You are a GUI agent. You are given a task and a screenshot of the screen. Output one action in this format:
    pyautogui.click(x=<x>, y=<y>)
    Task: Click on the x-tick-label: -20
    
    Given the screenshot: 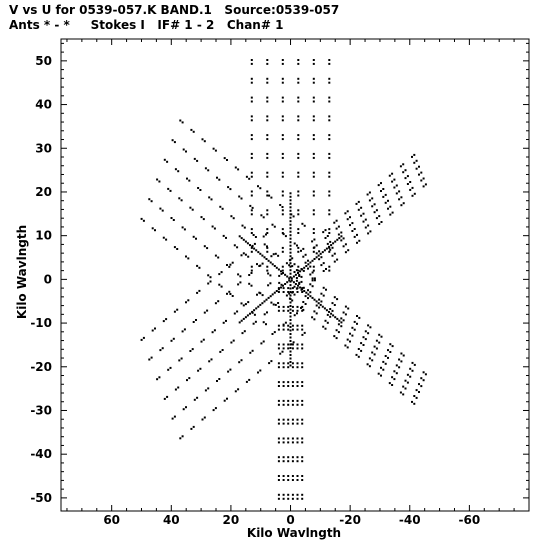 What is the action you would take?
    pyautogui.click(x=350, y=520)
    